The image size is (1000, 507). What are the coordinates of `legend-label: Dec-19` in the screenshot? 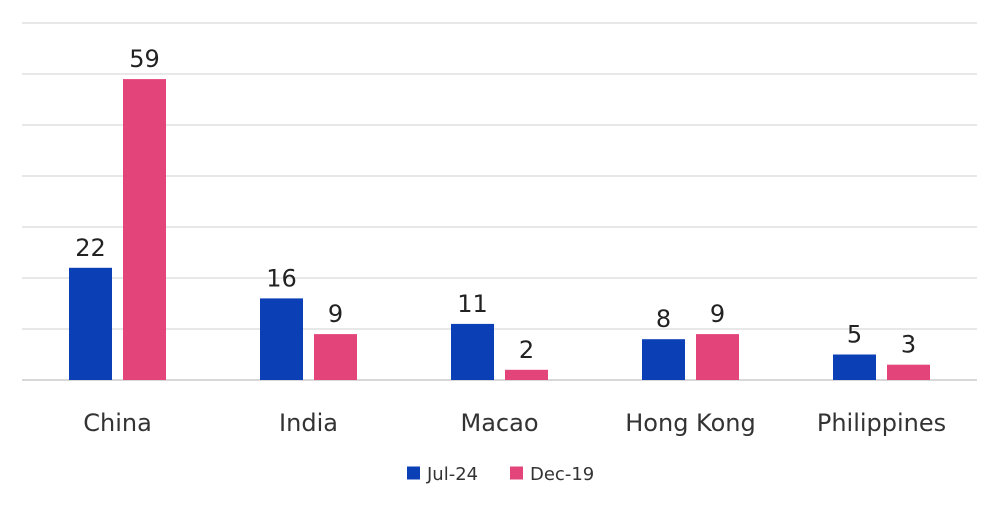 It's located at (562, 474).